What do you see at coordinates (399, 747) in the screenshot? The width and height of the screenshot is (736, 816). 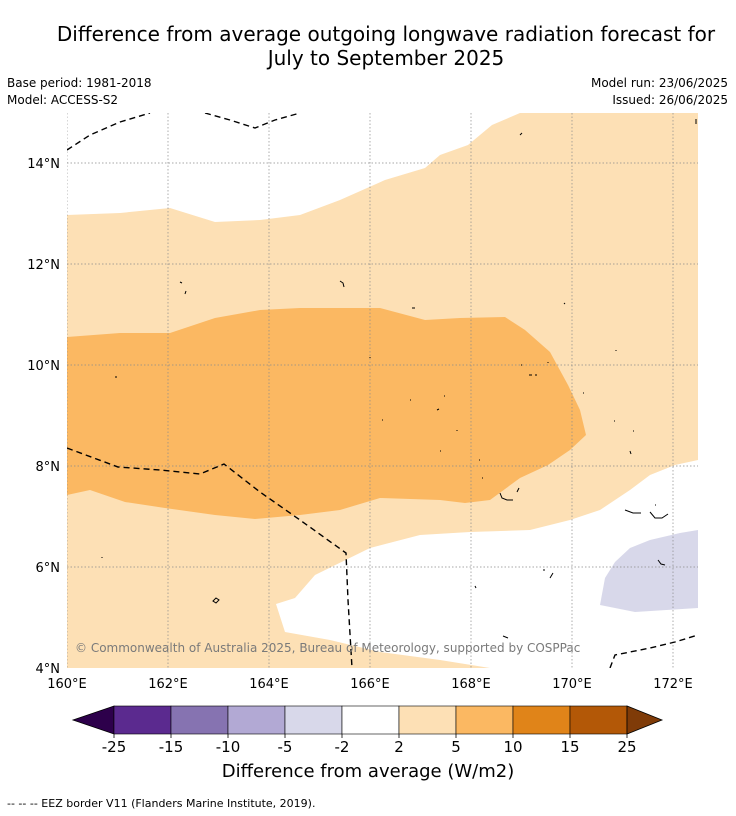 I see `colorbar-tick-label: 2` at bounding box center [399, 747].